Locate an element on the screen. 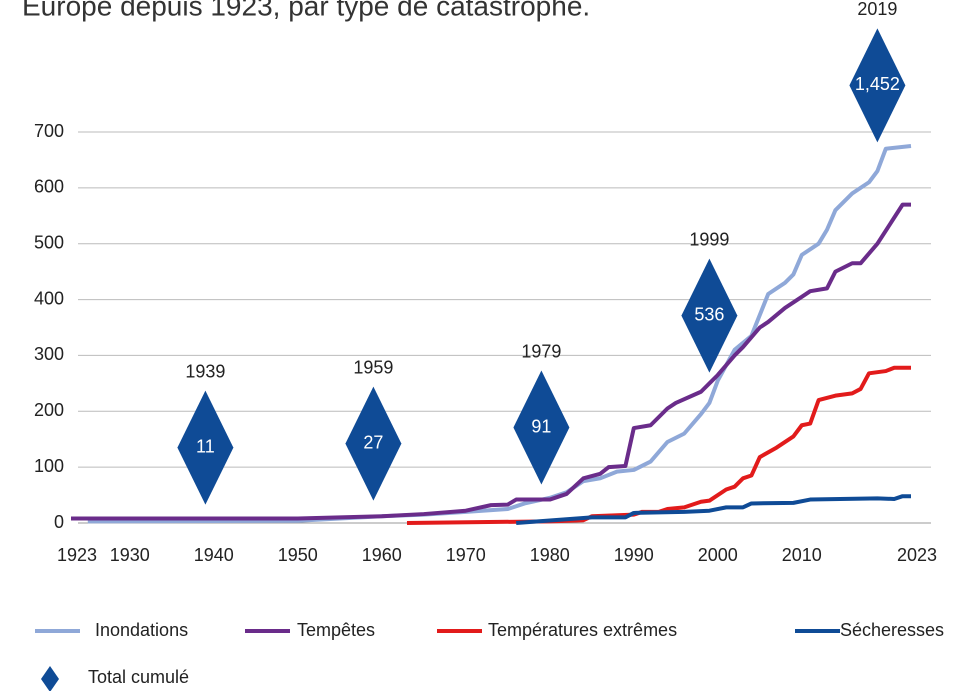 This screenshot has width=957, height=691. y-tick-label: 0 is located at coordinates (59, 522).